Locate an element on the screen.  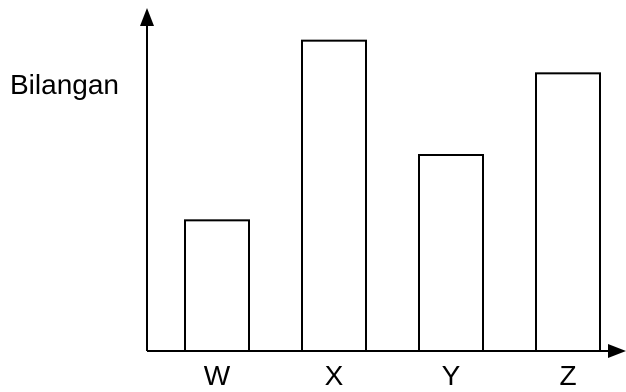
x-tick-label-w: W is located at coordinates (217, 375).